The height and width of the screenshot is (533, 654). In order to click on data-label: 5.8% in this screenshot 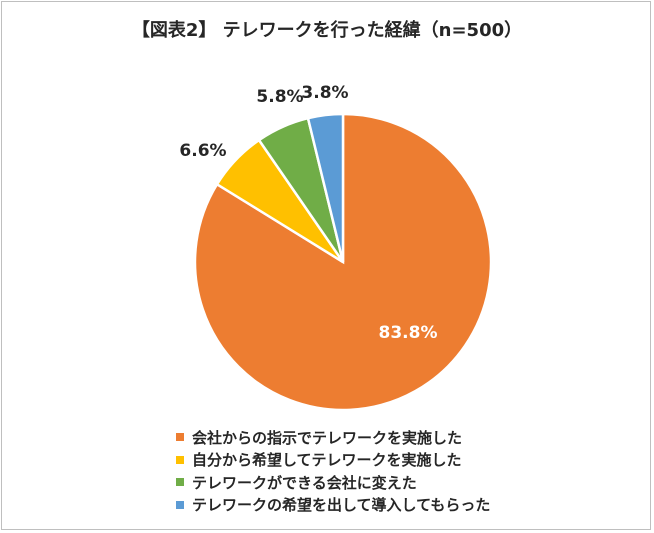, I will do `click(279, 97)`.